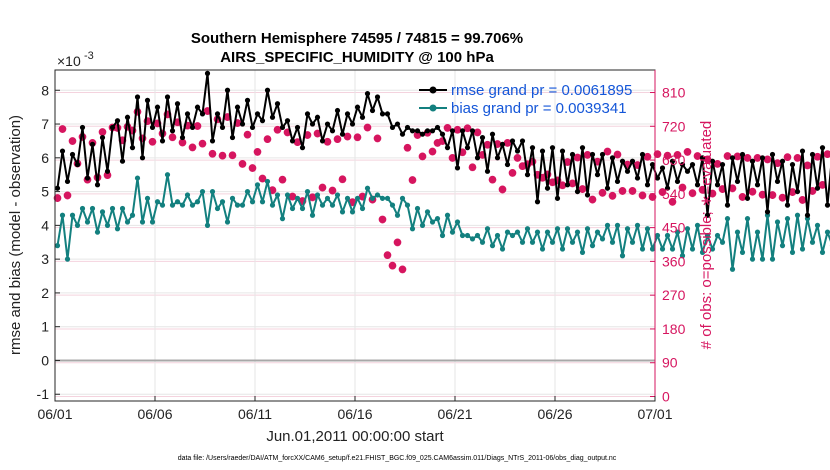  Describe the element at coordinates (541, 90) in the screenshot. I see `legend-rmse-label: rmse grand pr = 0.0061895` at that location.